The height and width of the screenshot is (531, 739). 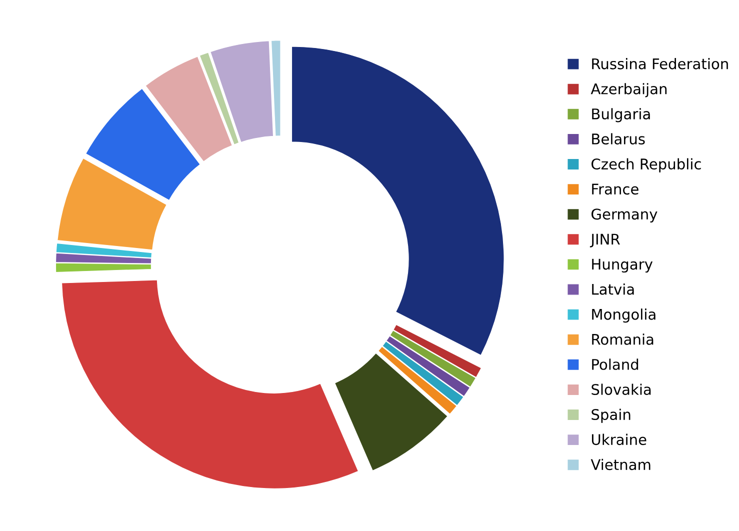 What do you see at coordinates (619, 440) in the screenshot?
I see `legend-label: Ukraine` at bounding box center [619, 440].